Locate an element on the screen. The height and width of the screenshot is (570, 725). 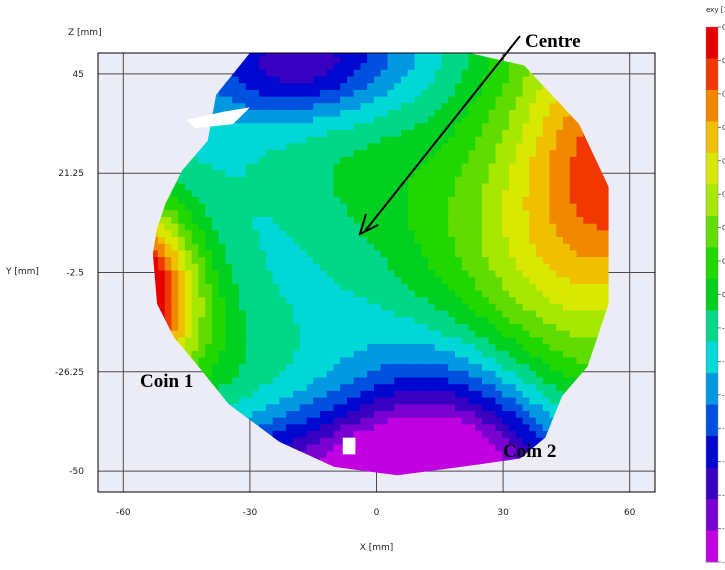
colorbar-label: 0.0224063 is located at coordinates (723, 195).